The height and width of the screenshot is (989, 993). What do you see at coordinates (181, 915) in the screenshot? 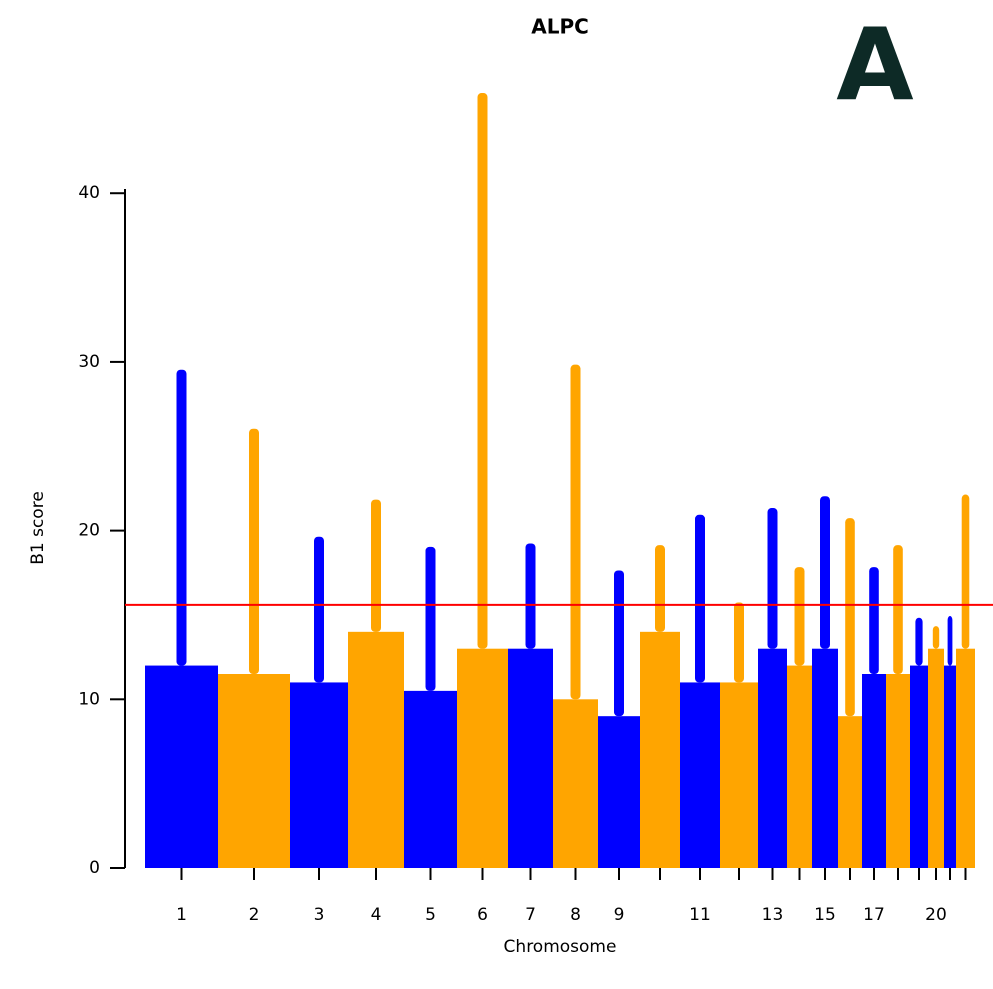
I see `x-tick-label: 1` at bounding box center [181, 915].